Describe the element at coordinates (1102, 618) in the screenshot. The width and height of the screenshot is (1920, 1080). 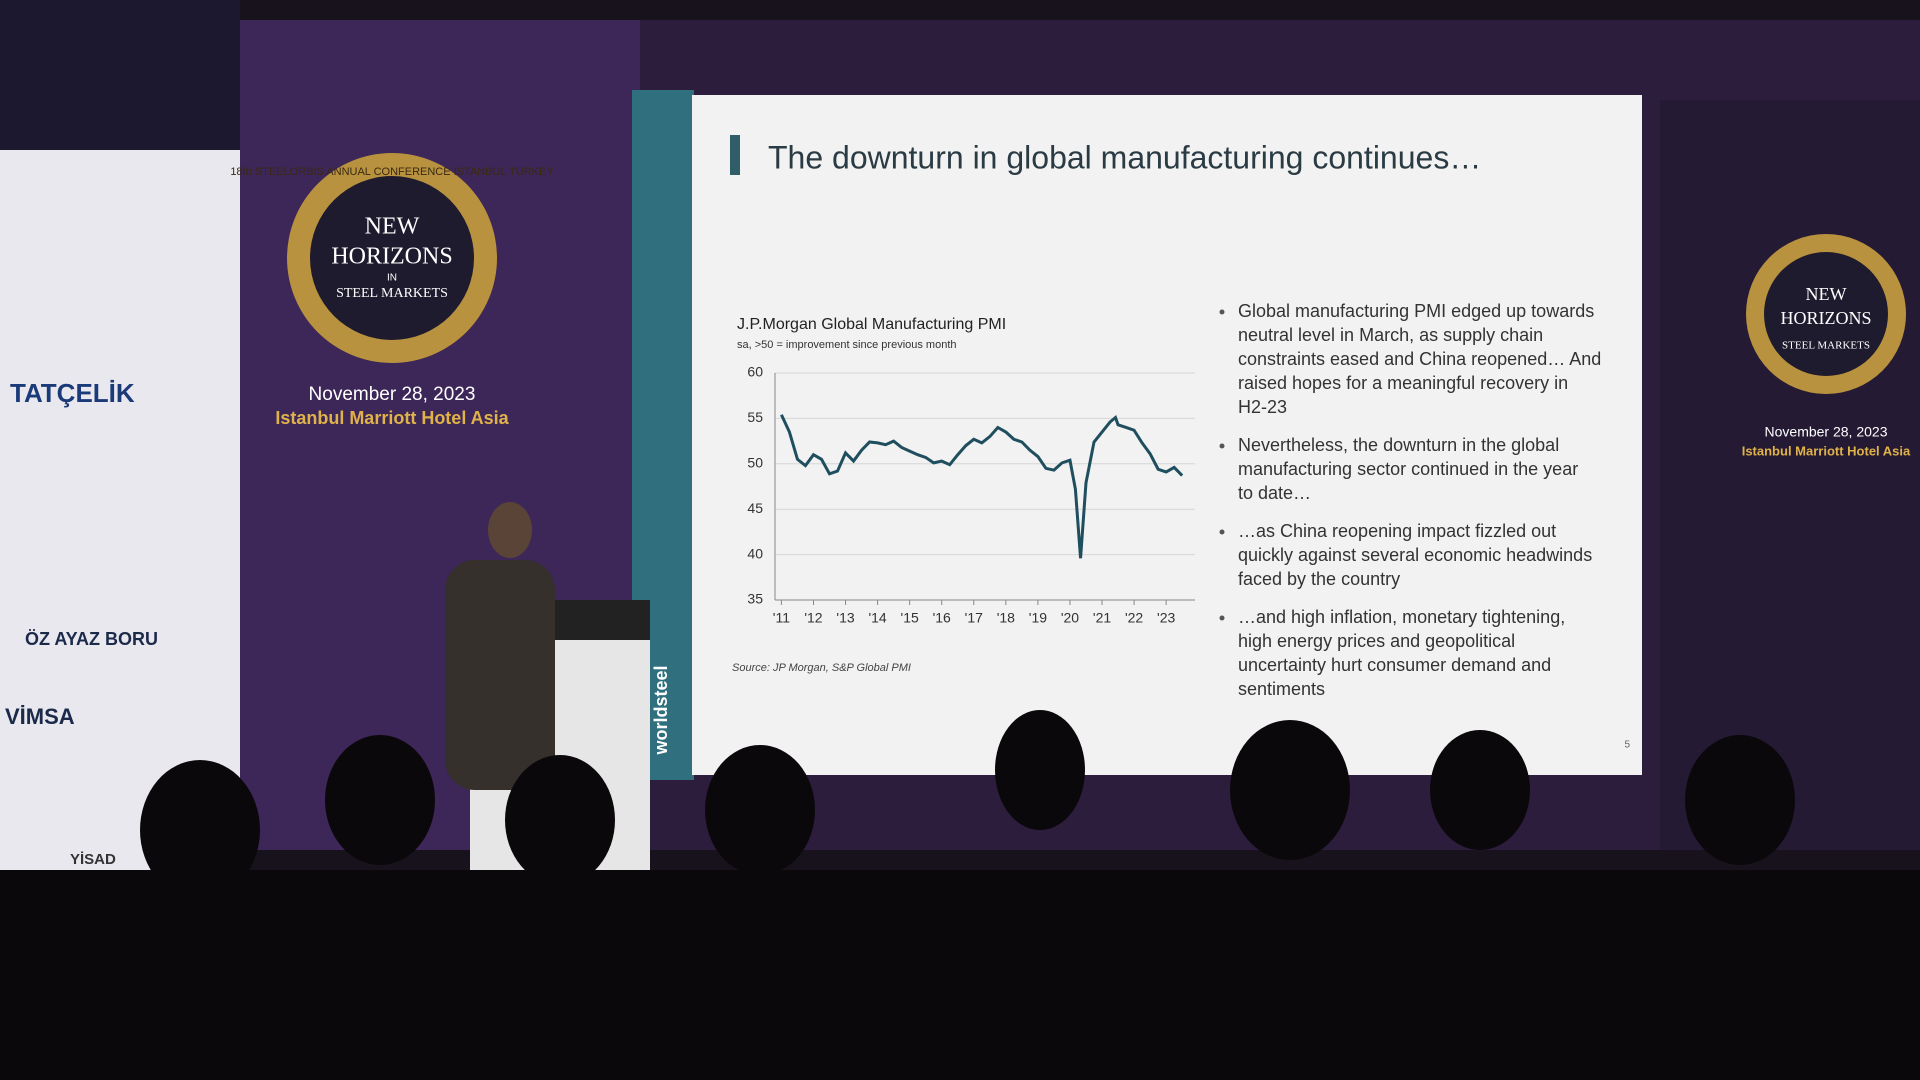
I see `x-tick-label: '21` at that location.